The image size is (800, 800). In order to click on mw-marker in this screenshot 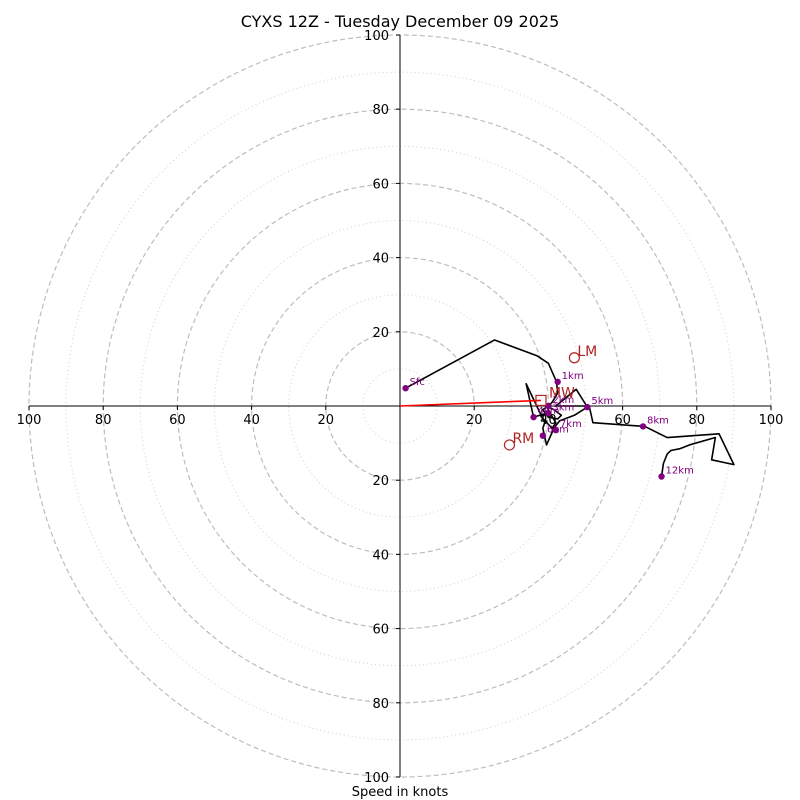, I will do `click(541, 400)`.